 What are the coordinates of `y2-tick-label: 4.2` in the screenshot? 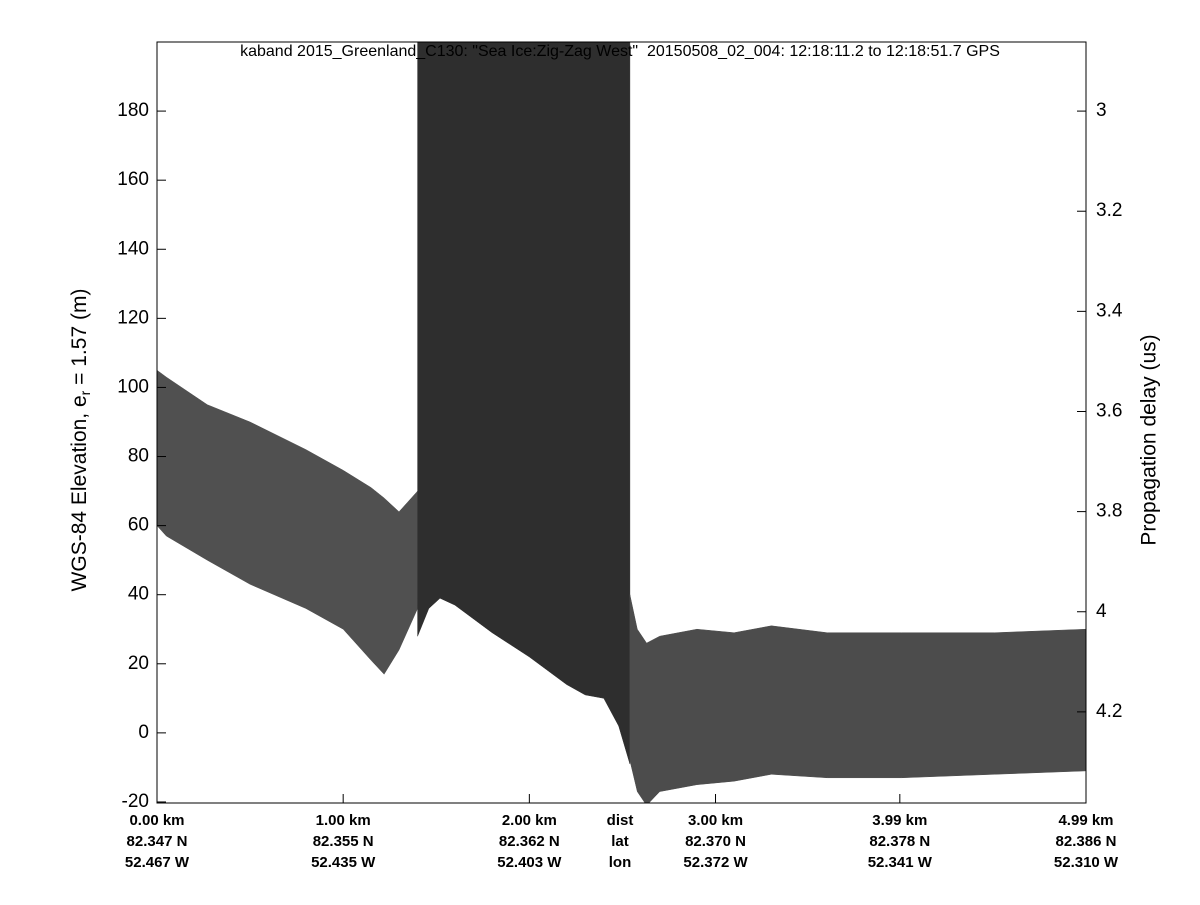 It's located at (1109, 711).